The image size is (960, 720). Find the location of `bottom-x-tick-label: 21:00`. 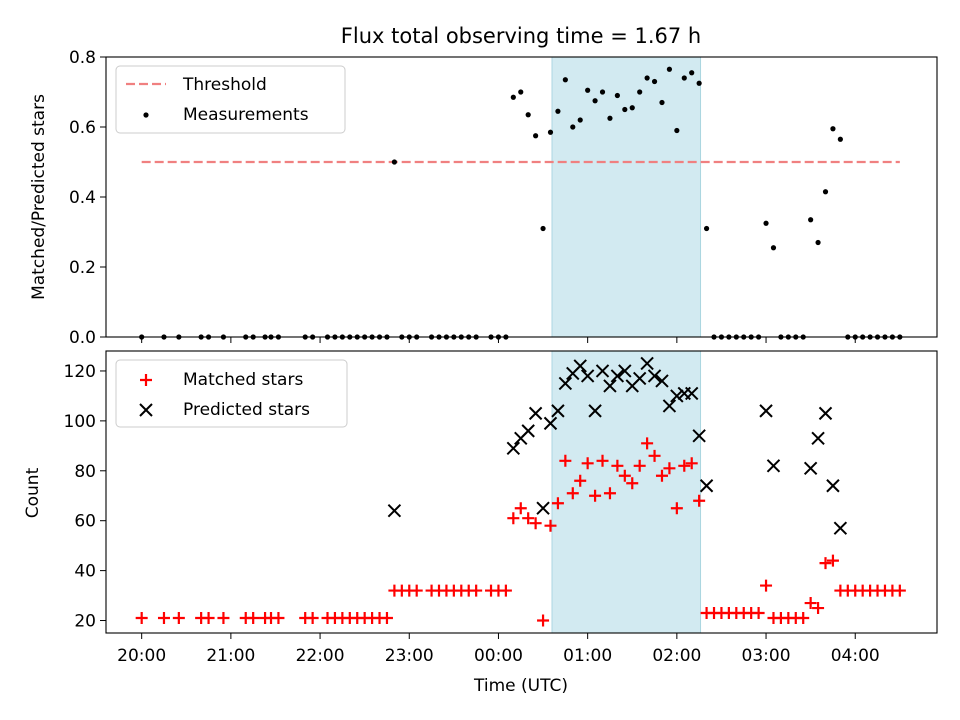

bottom-x-tick-label: 21:00 is located at coordinates (230, 656).